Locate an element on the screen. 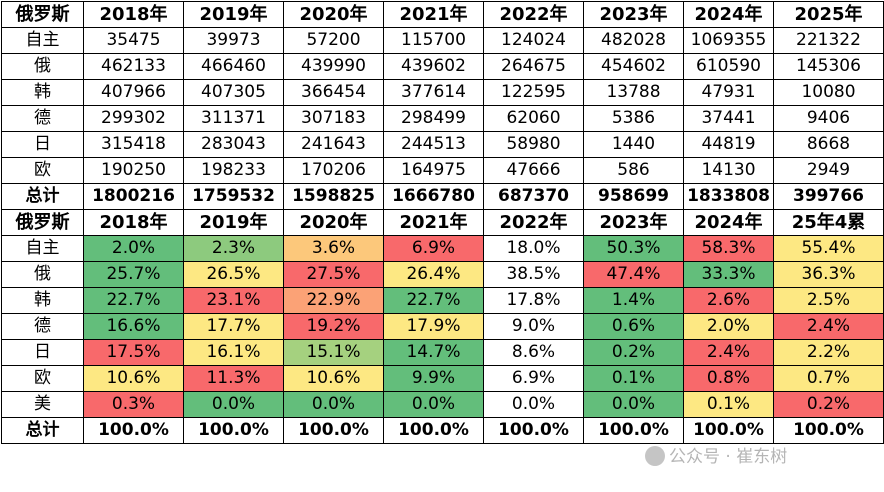 The image size is (884, 492). table-cell: 1598825 is located at coordinates (333, 196).